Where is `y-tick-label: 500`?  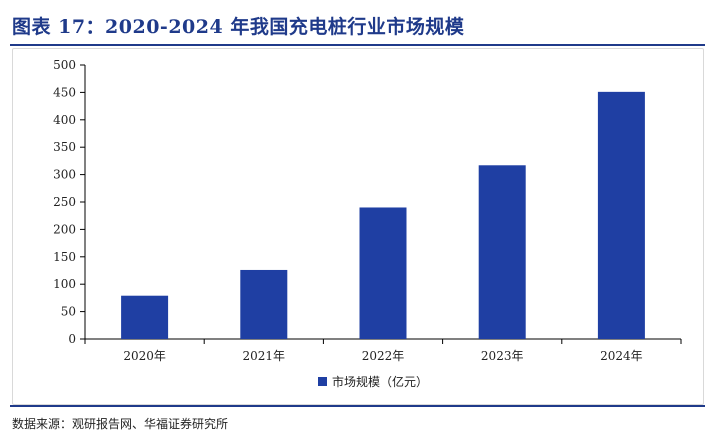
y-tick-label: 500 is located at coordinates (64, 65).